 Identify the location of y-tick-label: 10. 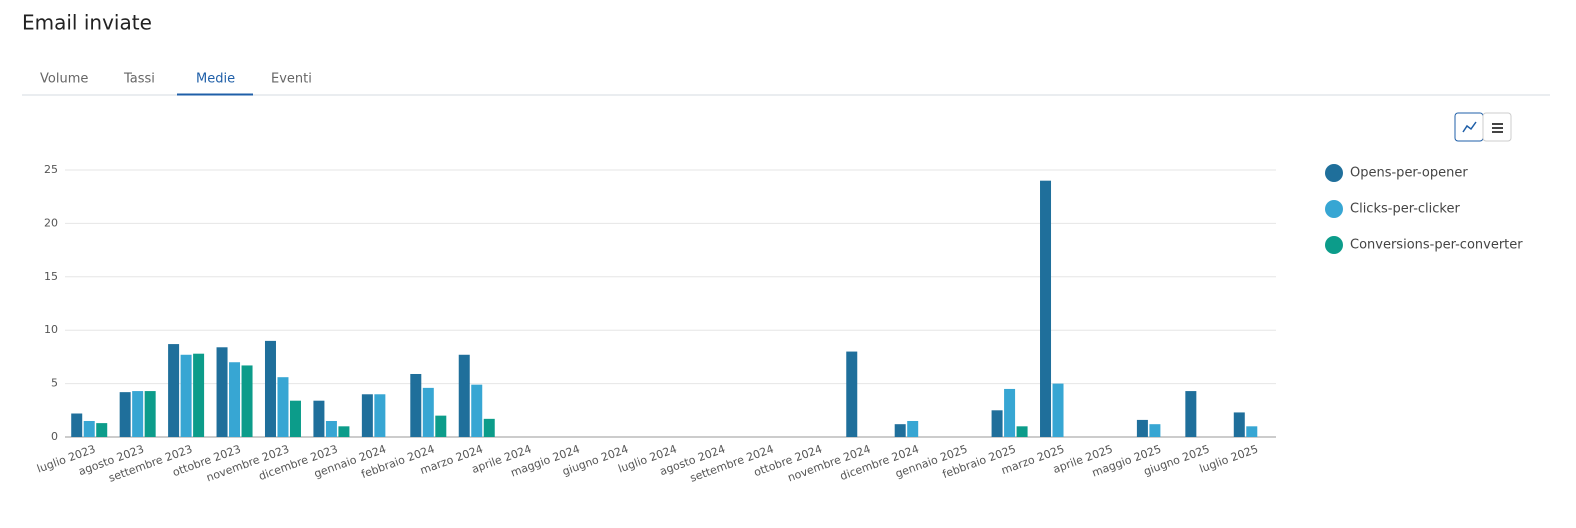
(51, 329).